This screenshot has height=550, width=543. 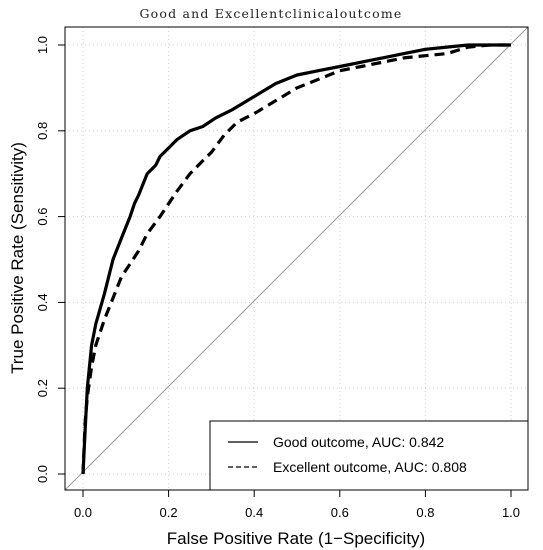 What do you see at coordinates (169, 512) in the screenshot?
I see `x-tick-label-1: 0.2` at bounding box center [169, 512].